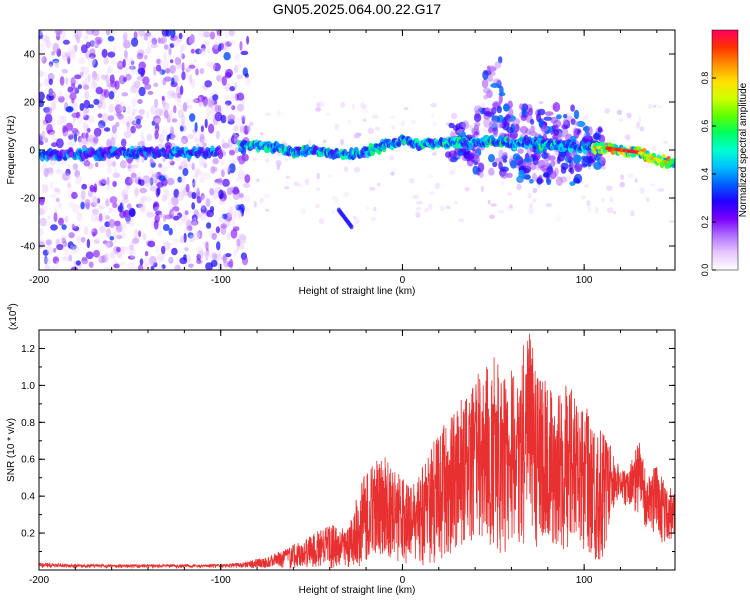 The image size is (750, 600). What do you see at coordinates (357, 590) in the screenshot?
I see `snr-x-label: Height of straight line (km)` at bounding box center [357, 590].